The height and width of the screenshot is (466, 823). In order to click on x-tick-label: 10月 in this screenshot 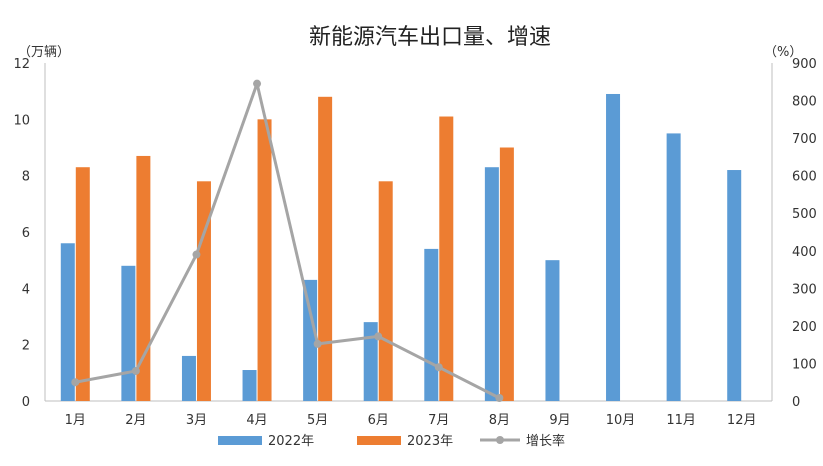, I will do `click(621, 420)`.